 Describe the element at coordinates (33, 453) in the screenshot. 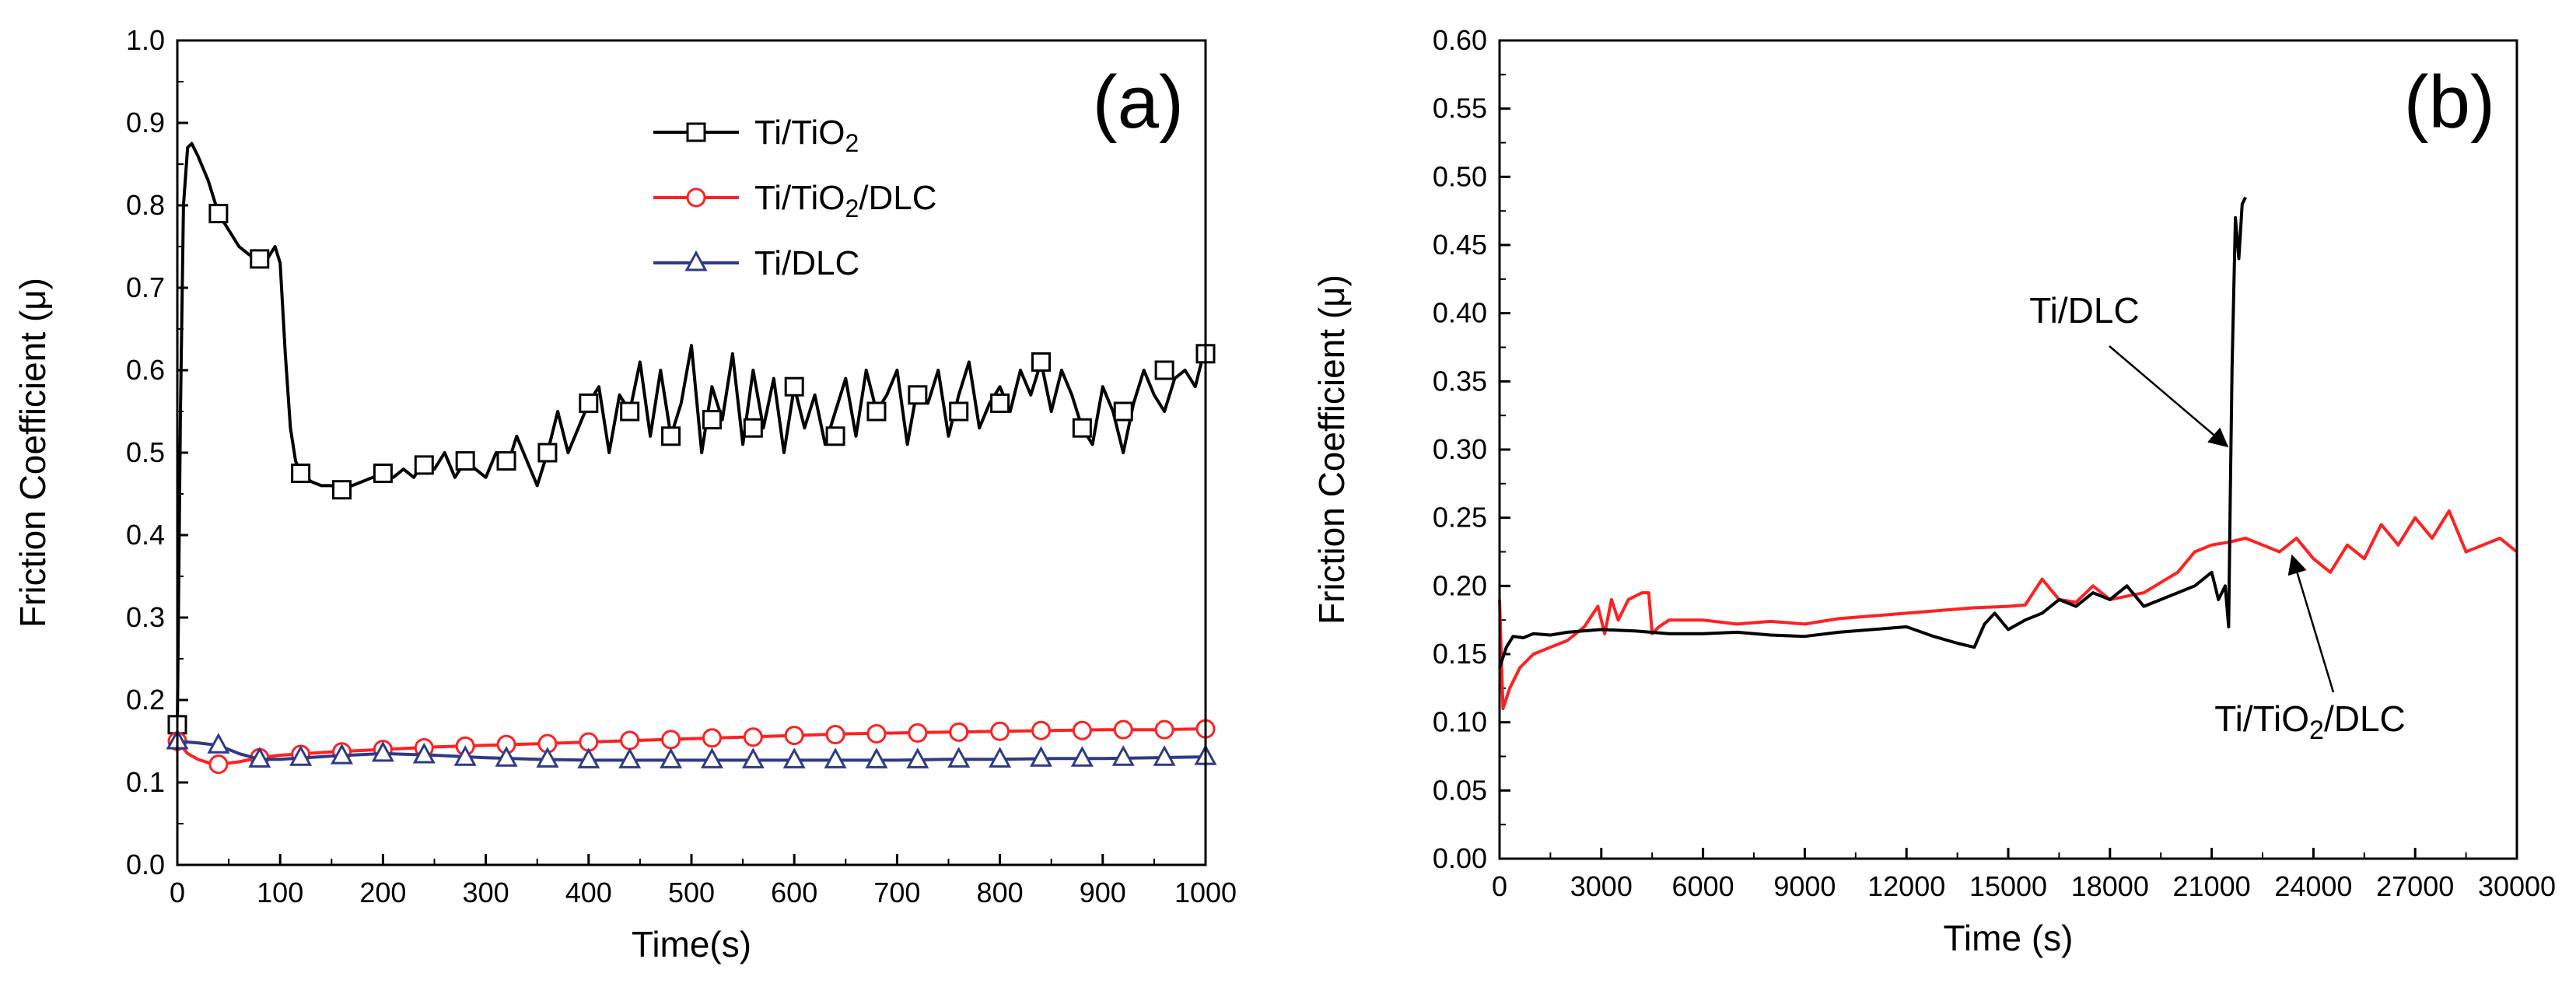

I see `panel-a-y-axis-title: Friction Coefficient (μ)` at that location.